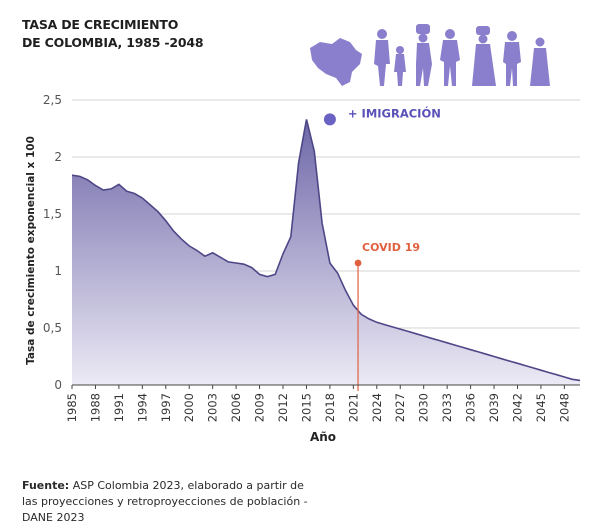 Image resolution: width=596 pixels, height=529 pixels. I want to click on x-tick-label: 2015, so click(306, 407).